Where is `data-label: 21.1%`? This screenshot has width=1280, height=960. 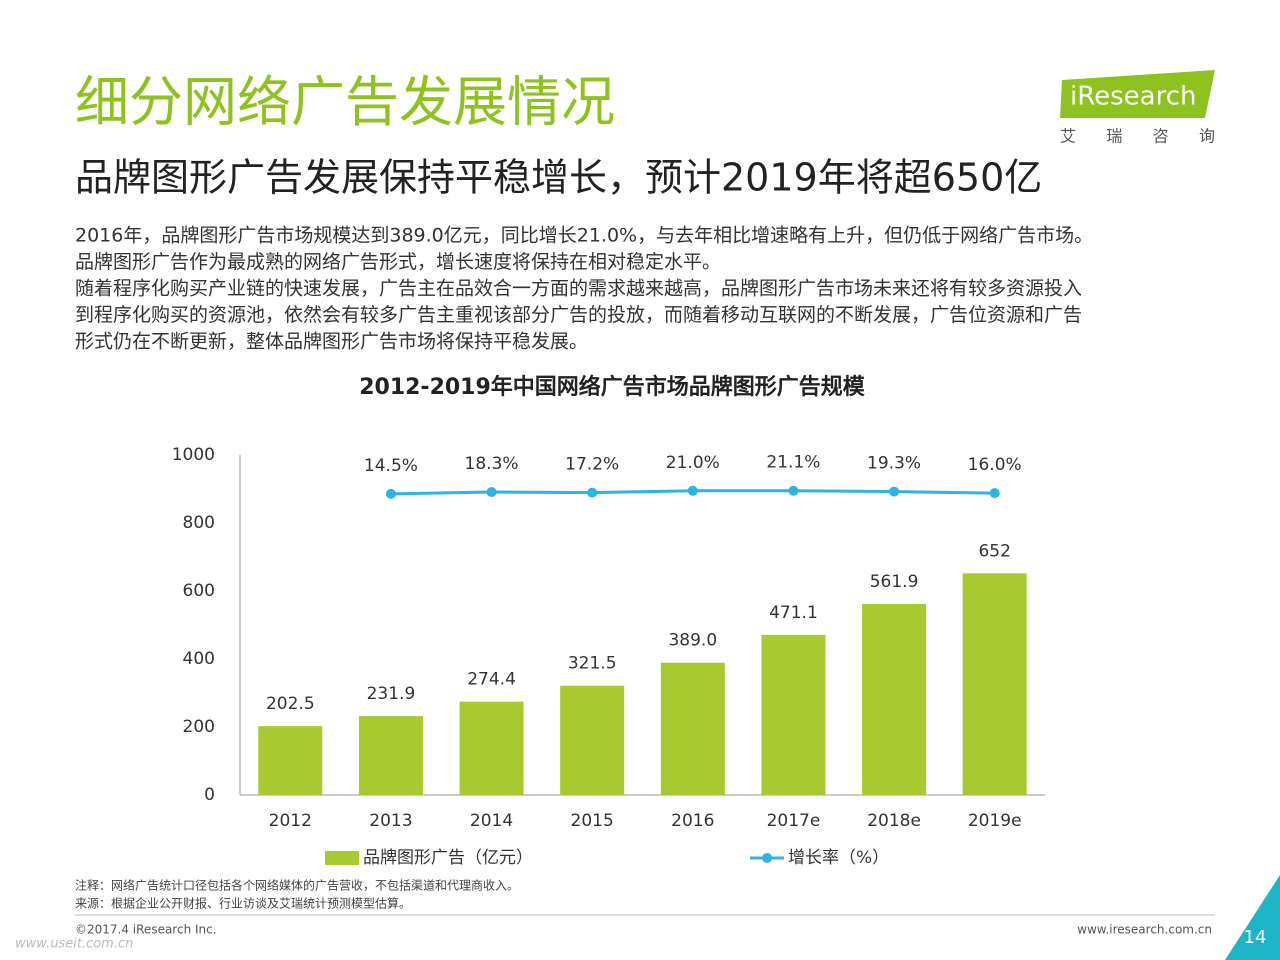
data-label: 21.1% is located at coordinates (793, 463).